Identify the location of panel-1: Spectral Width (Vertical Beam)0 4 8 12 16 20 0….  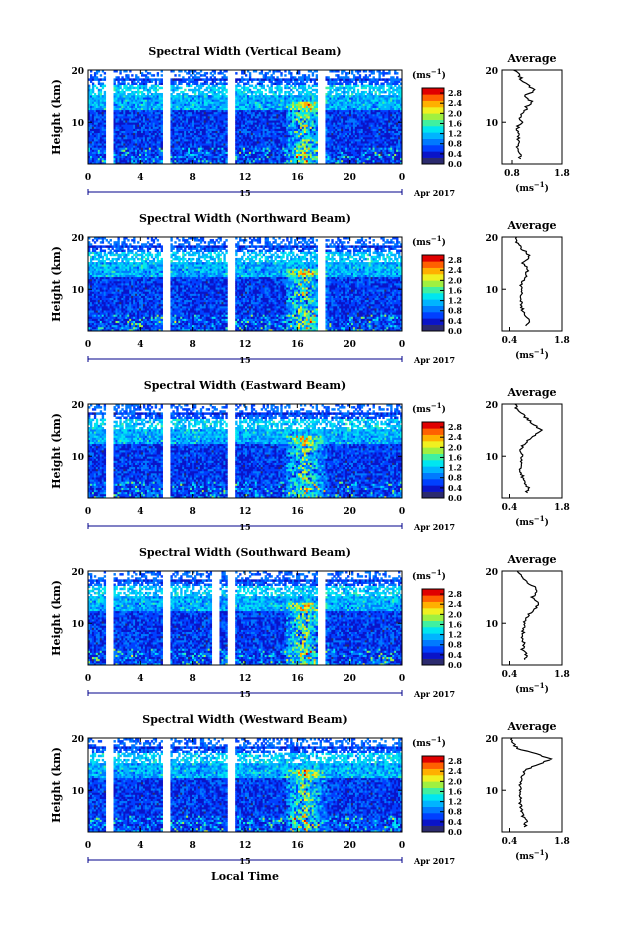
(310, 121).